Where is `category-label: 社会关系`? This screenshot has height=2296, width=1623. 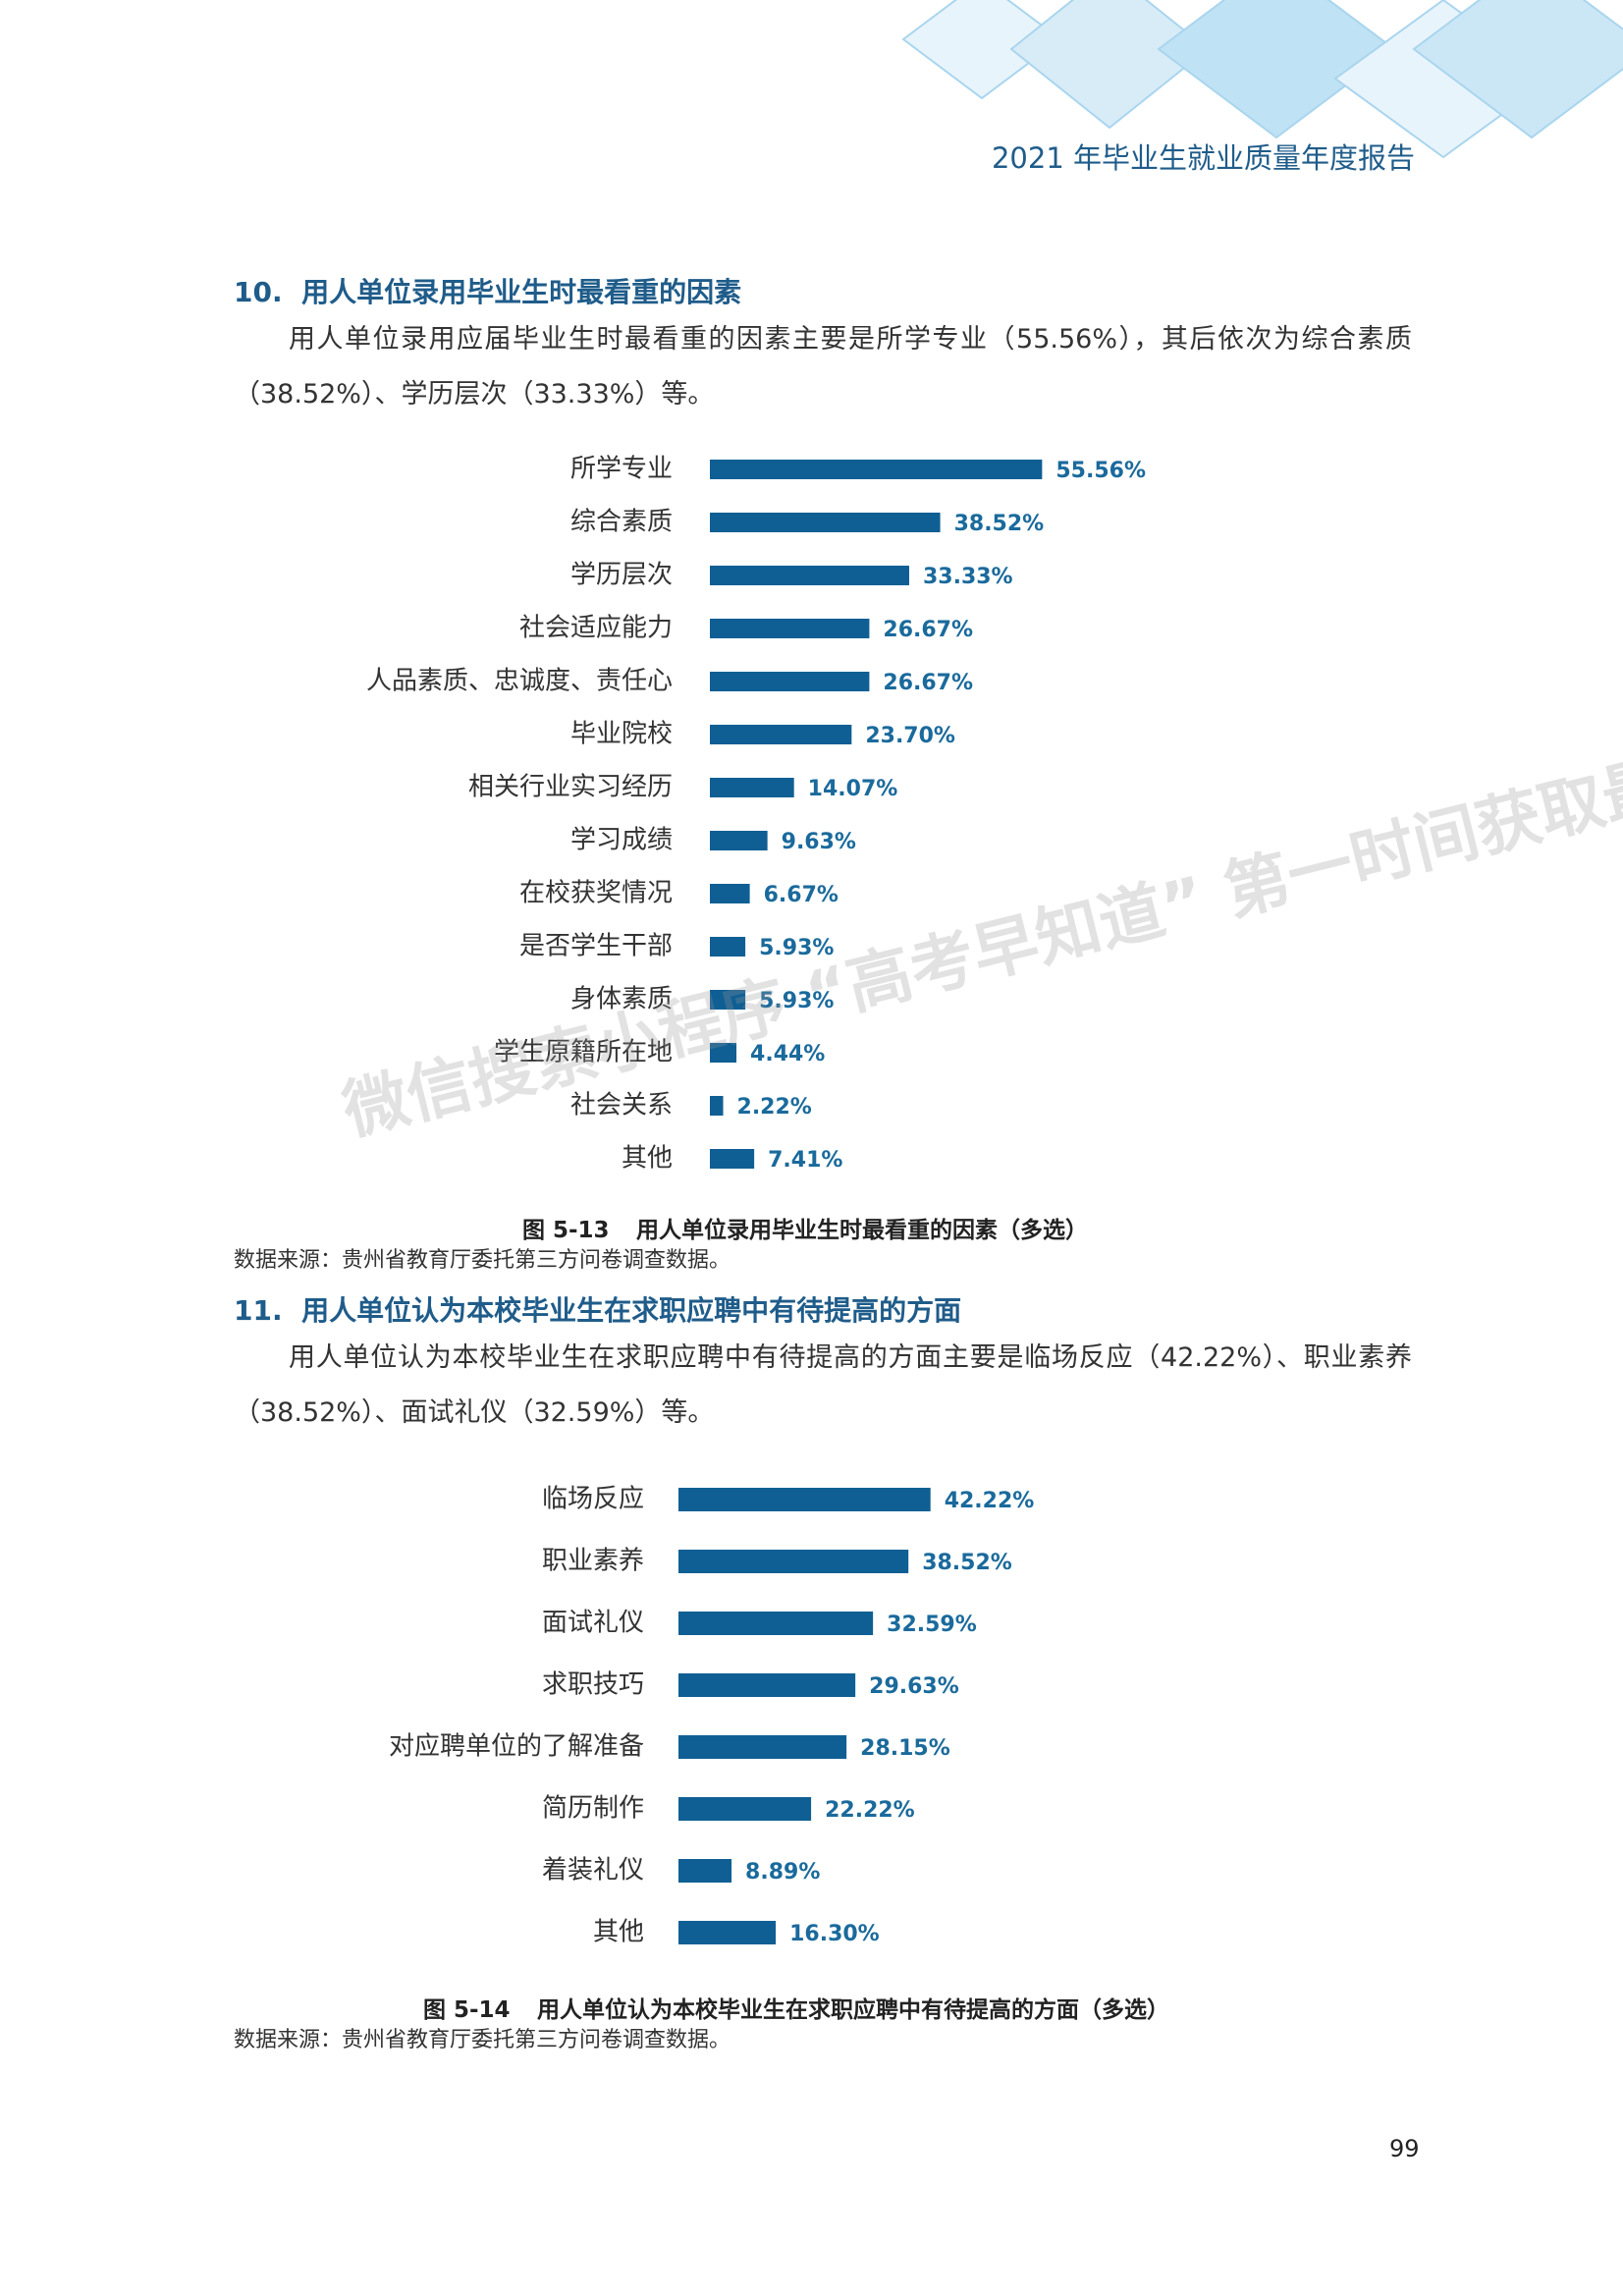
category-label: 社会关系 is located at coordinates (621, 1106).